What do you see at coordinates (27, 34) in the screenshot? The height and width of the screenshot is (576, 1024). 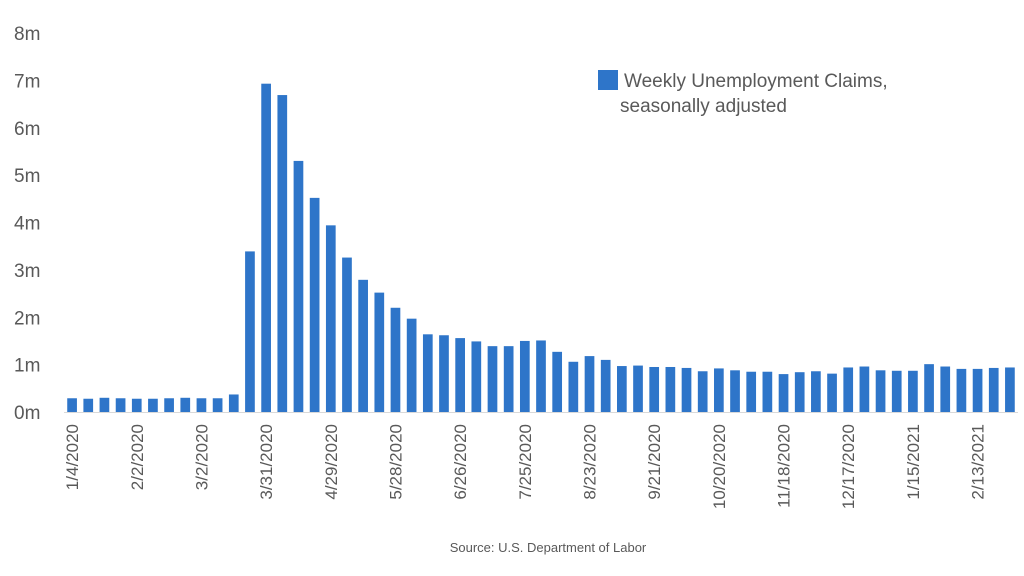 I see `y-tick-label: 8m` at bounding box center [27, 34].